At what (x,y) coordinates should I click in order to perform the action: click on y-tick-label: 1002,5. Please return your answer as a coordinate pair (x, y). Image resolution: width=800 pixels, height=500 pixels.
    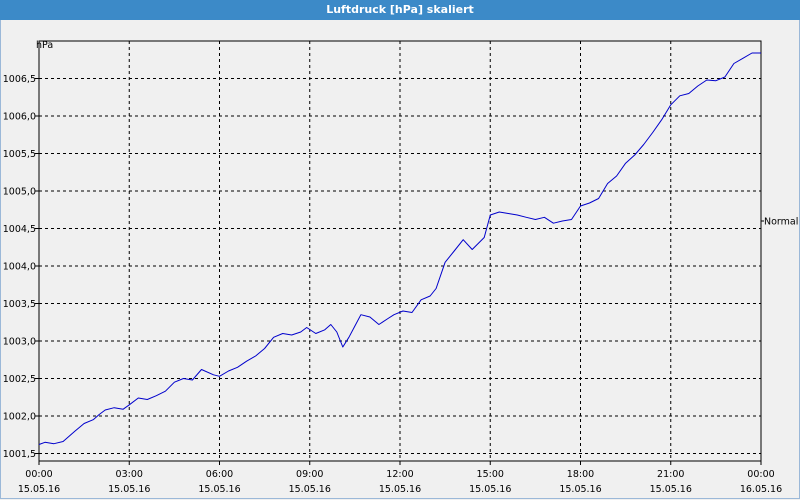
    Looking at the image, I should click on (19, 379).